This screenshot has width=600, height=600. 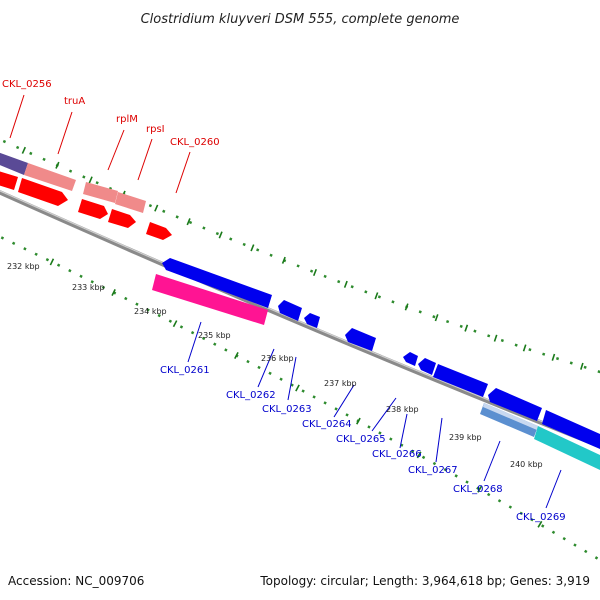 What do you see at coordinates (214, 335) in the screenshot?
I see `kbp-label: 235 kbp` at bounding box center [214, 335].